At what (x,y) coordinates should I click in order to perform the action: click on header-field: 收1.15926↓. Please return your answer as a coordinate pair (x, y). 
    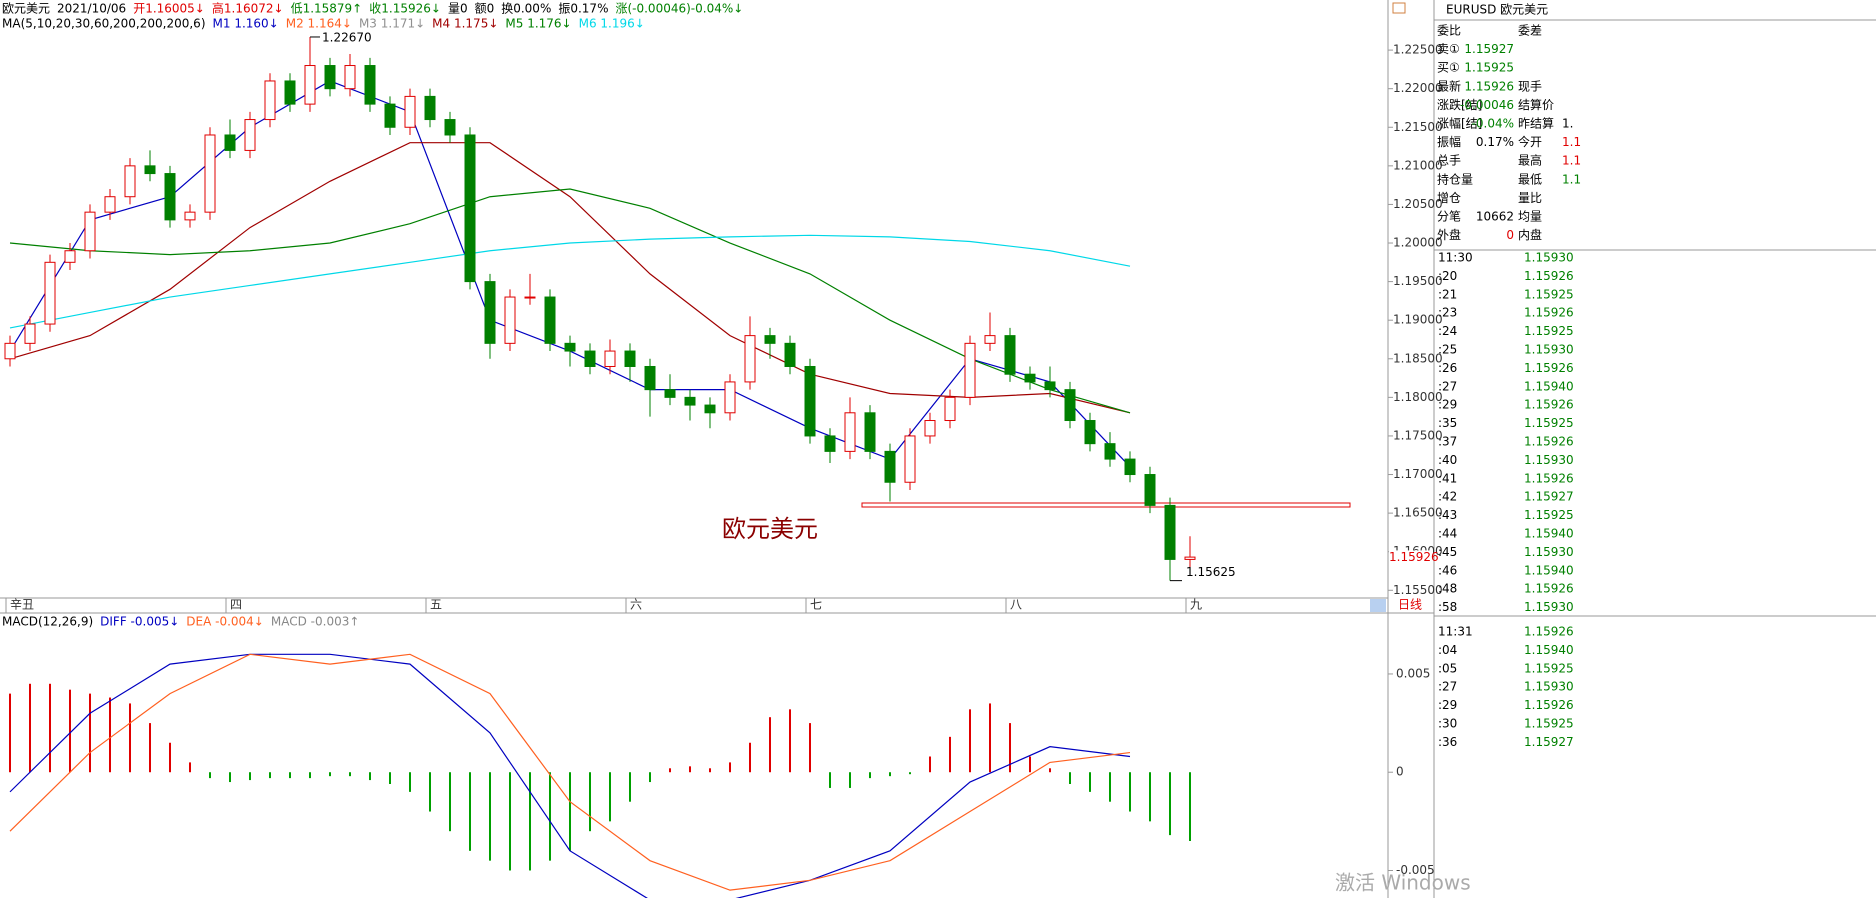
    Looking at the image, I should click on (405, 9).